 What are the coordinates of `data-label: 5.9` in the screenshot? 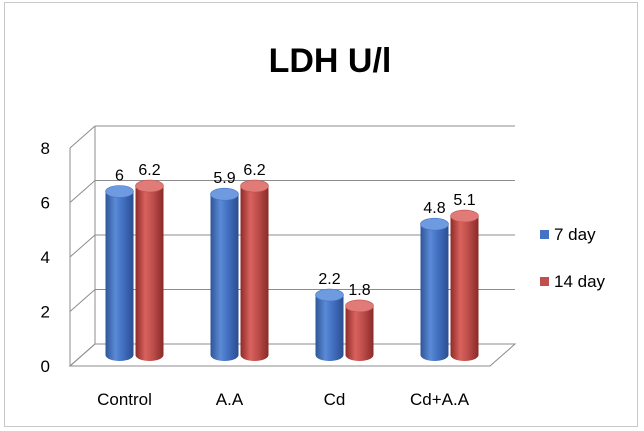 It's located at (224, 178).